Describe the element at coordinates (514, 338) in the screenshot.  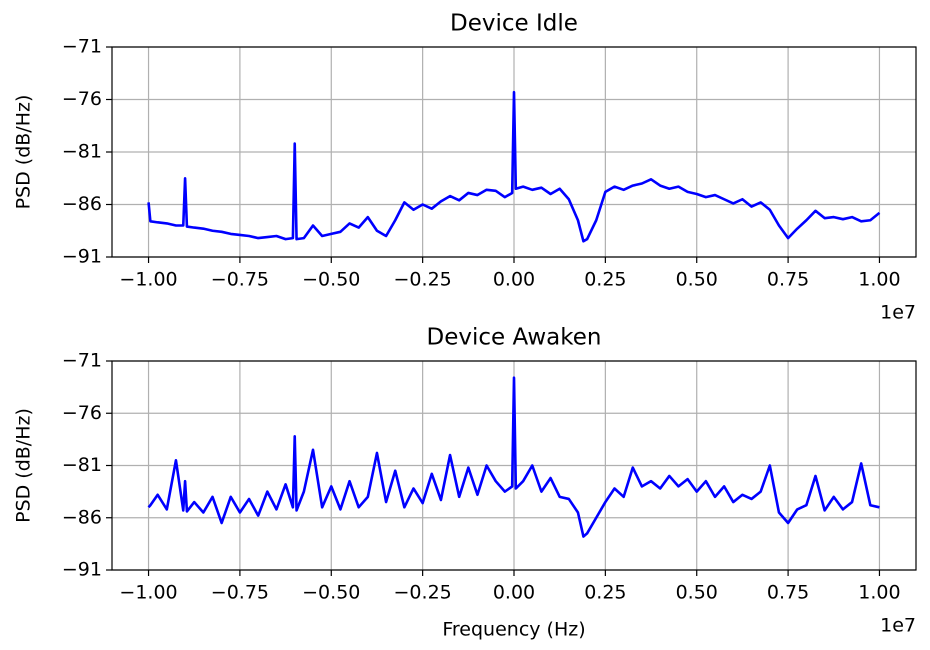
I see `chart-title: Device Awaken` at that location.